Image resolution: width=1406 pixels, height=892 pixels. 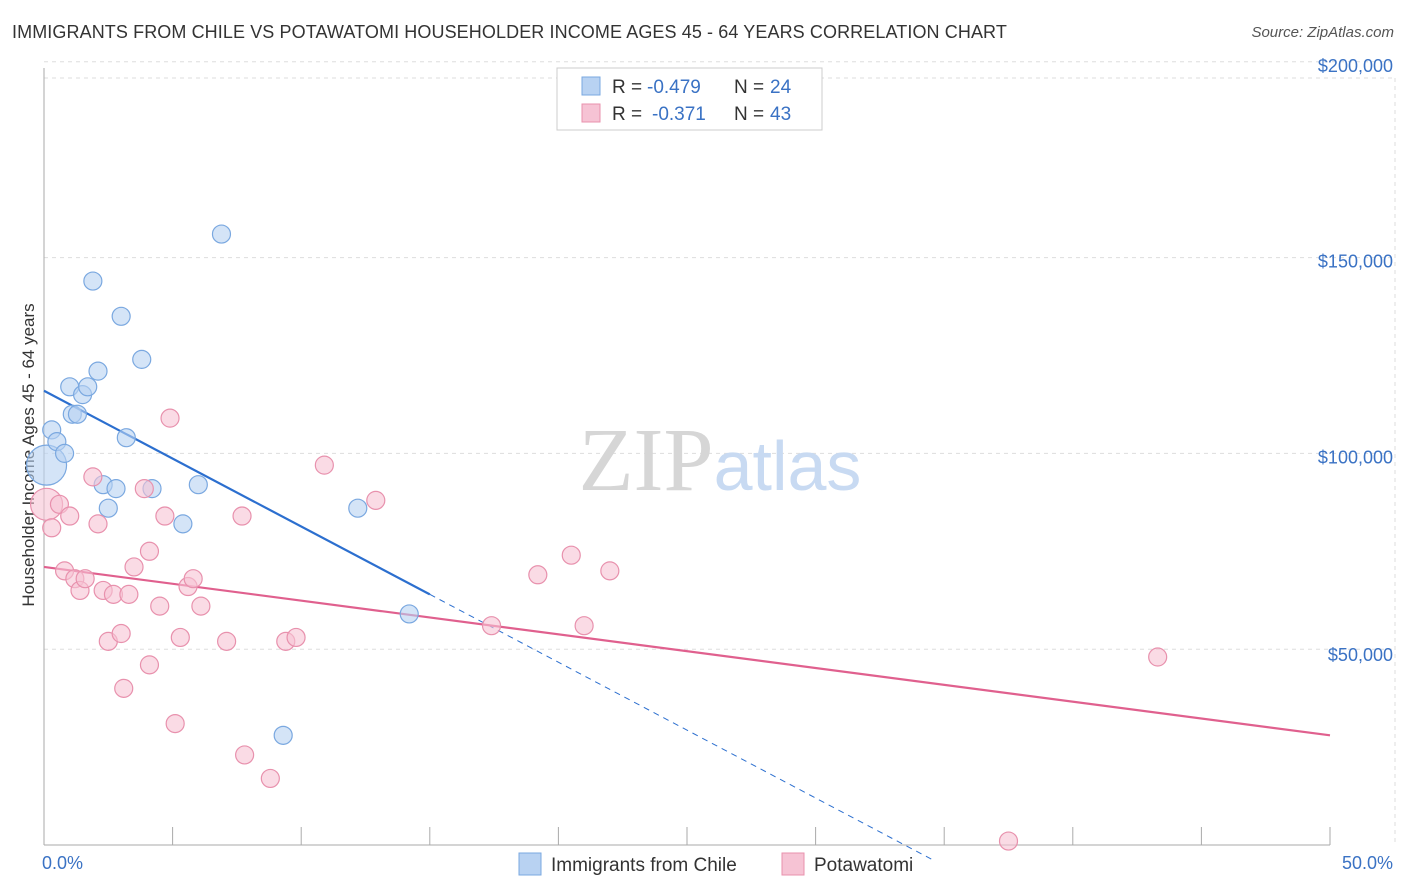 I want to click on y-tick-label-1: $100,000, so click(x=1355, y=457).